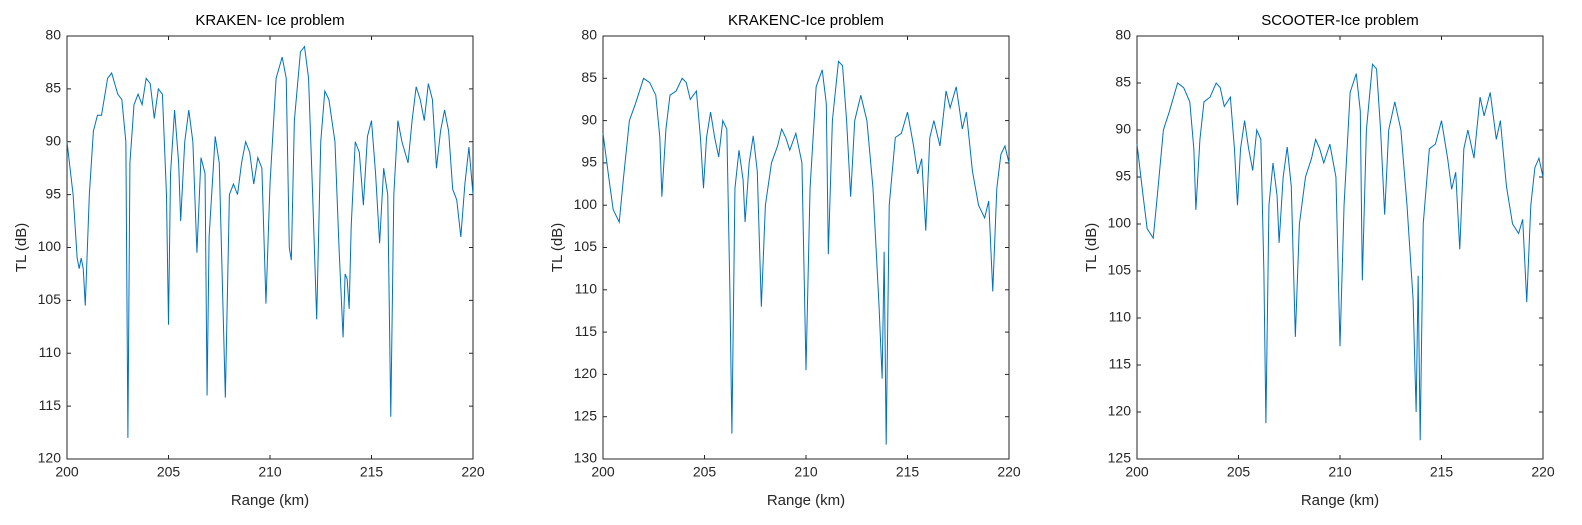  What do you see at coordinates (1340, 20) in the screenshot?
I see `chart-title: SCOOTER-Ice problem` at bounding box center [1340, 20].